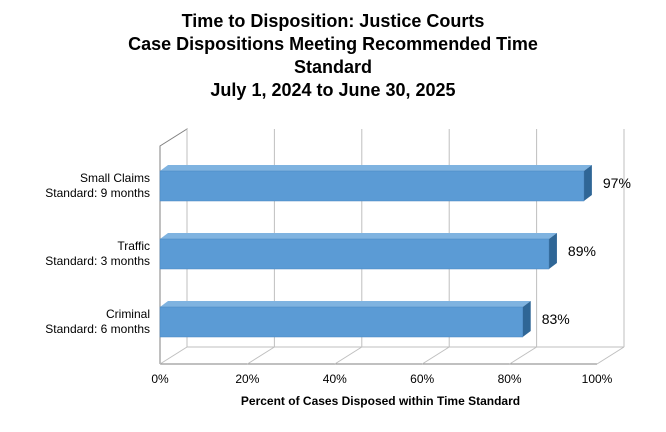  What do you see at coordinates (160, 379) in the screenshot?
I see `x-tick-label-0: 0%` at bounding box center [160, 379].